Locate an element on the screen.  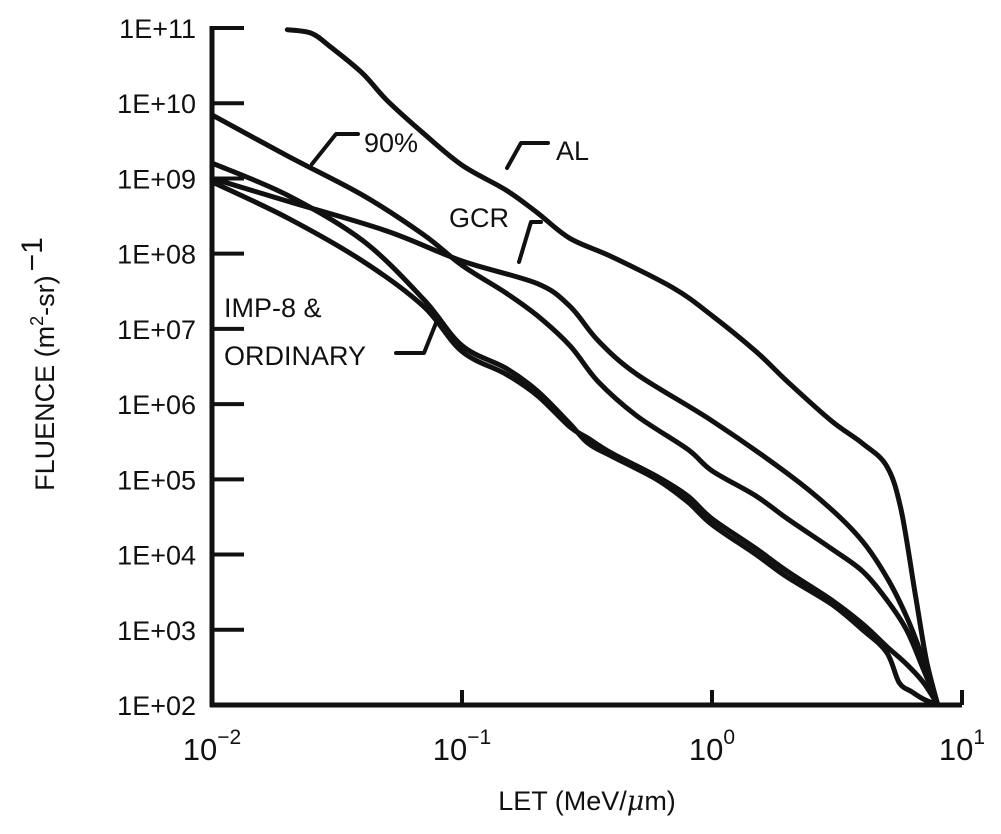
y-tick-label: 1E+03 is located at coordinates (156, 631).